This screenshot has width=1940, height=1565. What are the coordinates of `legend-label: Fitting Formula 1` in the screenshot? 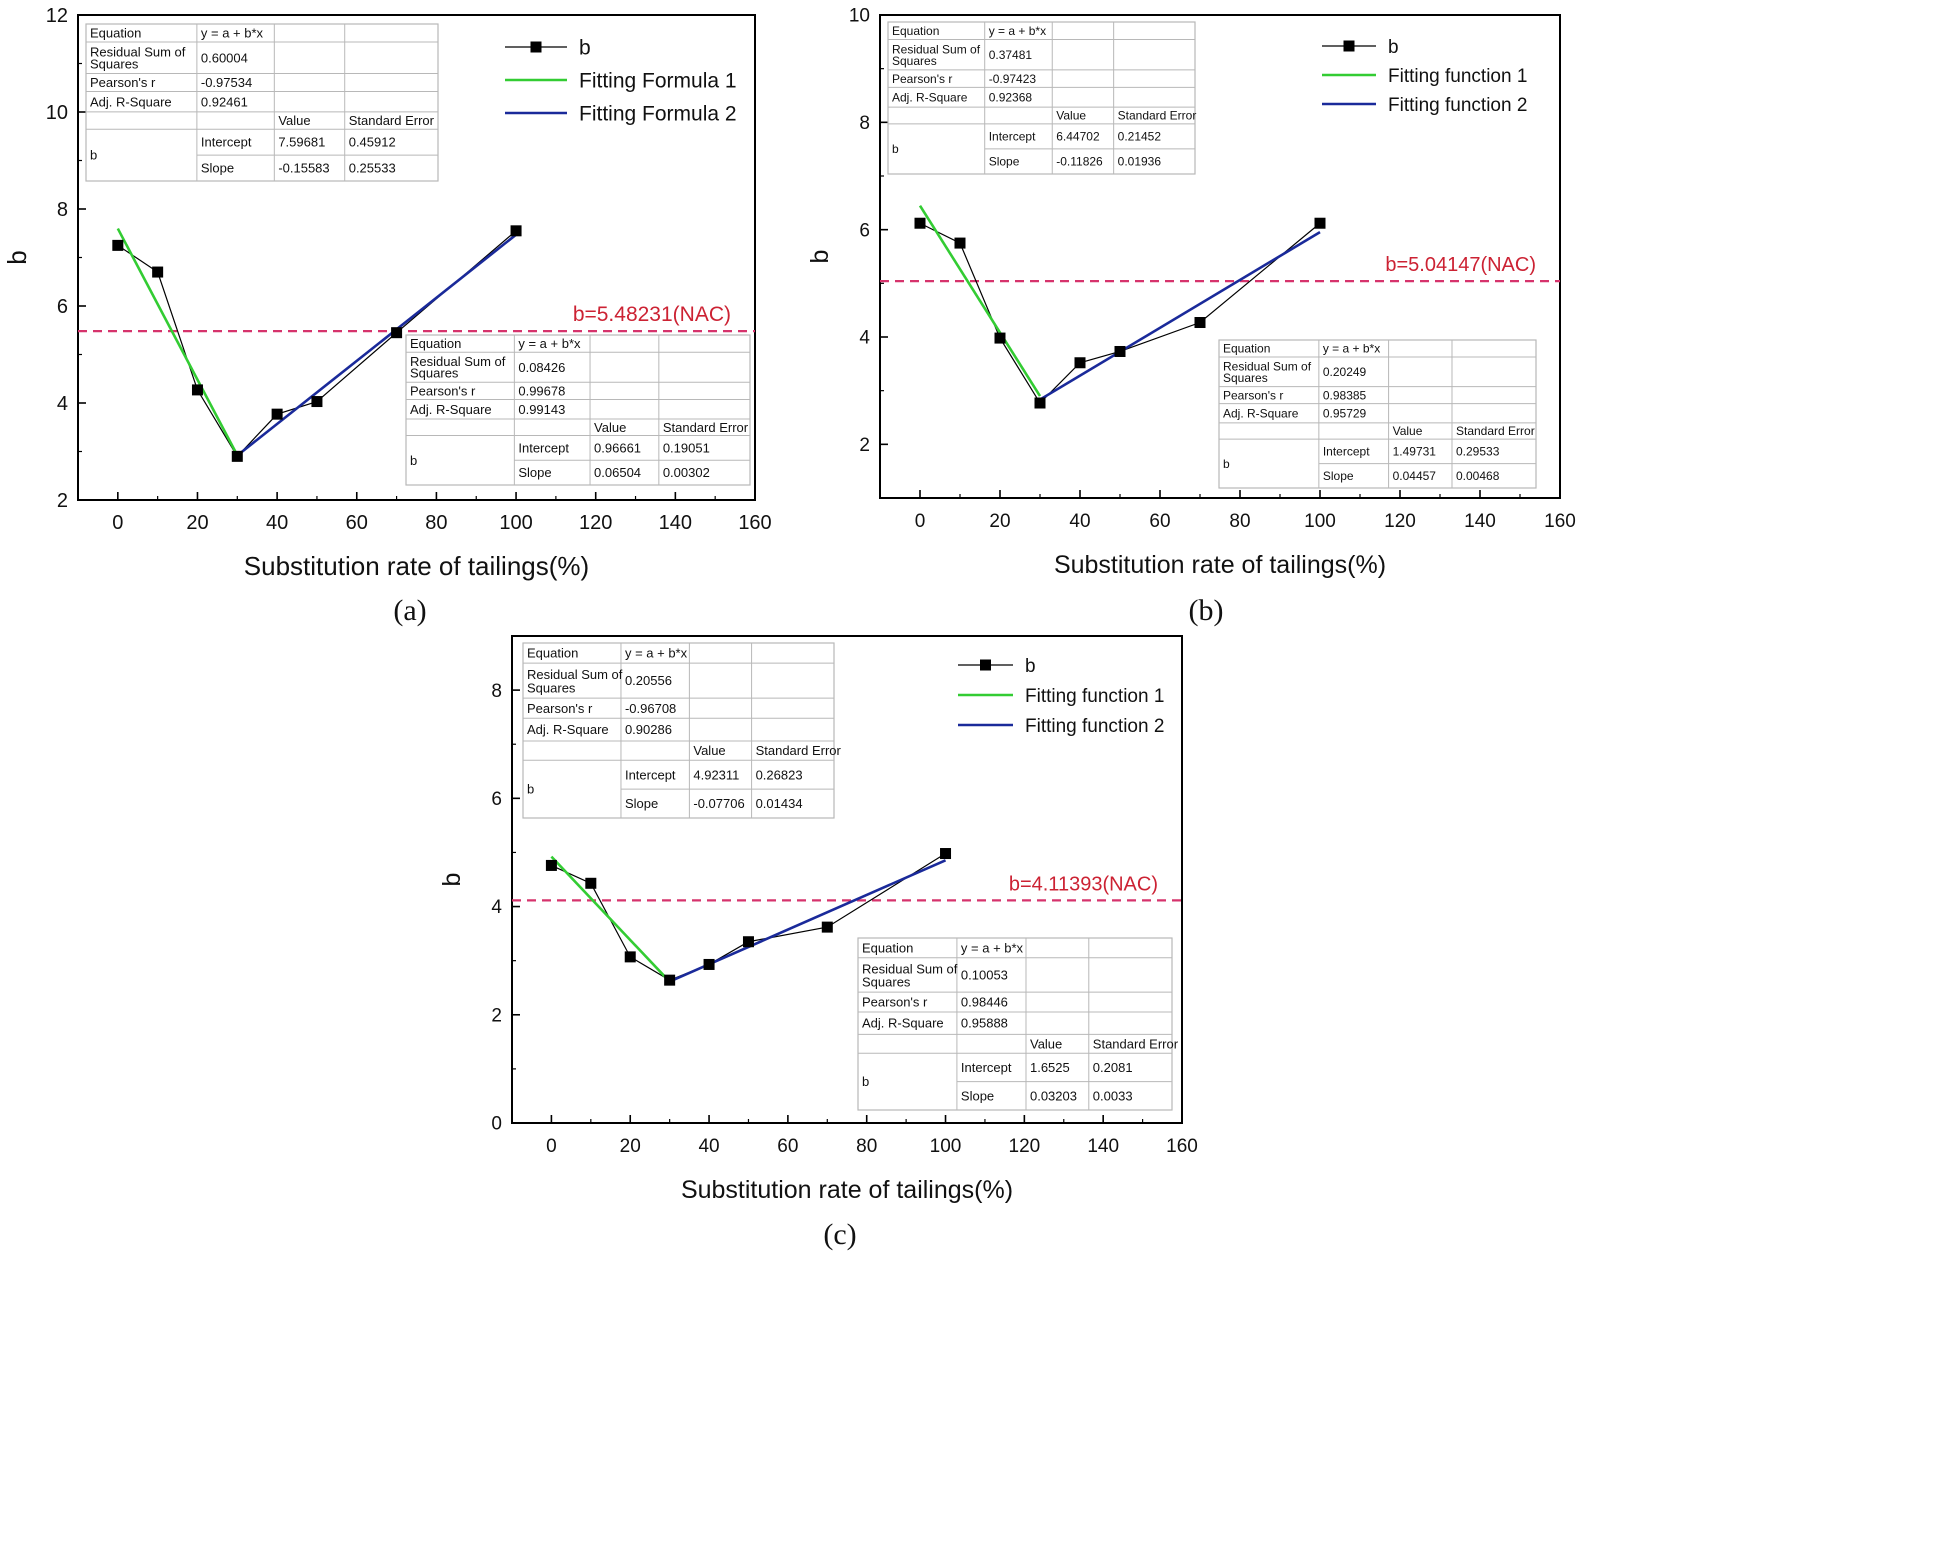 It's located at (658, 81).